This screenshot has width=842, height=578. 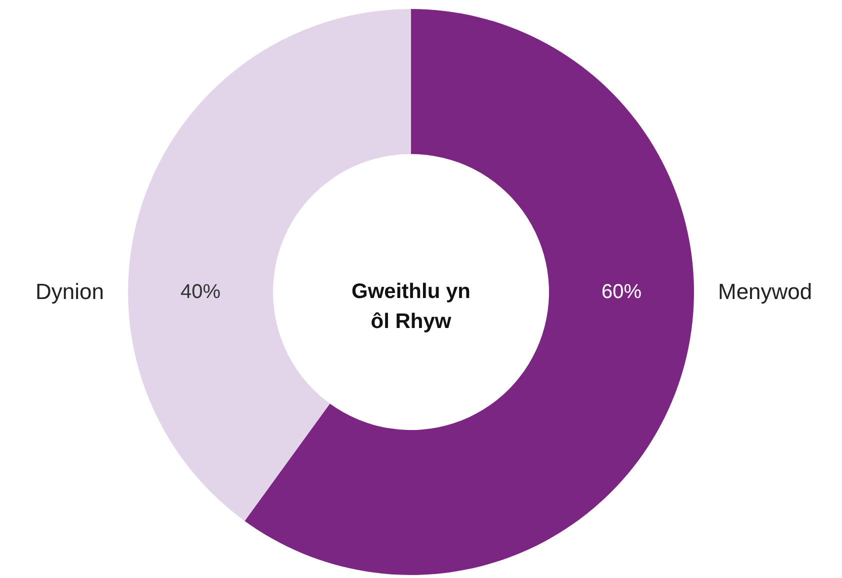 What do you see at coordinates (765, 291) in the screenshot?
I see `slice-label: Menywod` at bounding box center [765, 291].